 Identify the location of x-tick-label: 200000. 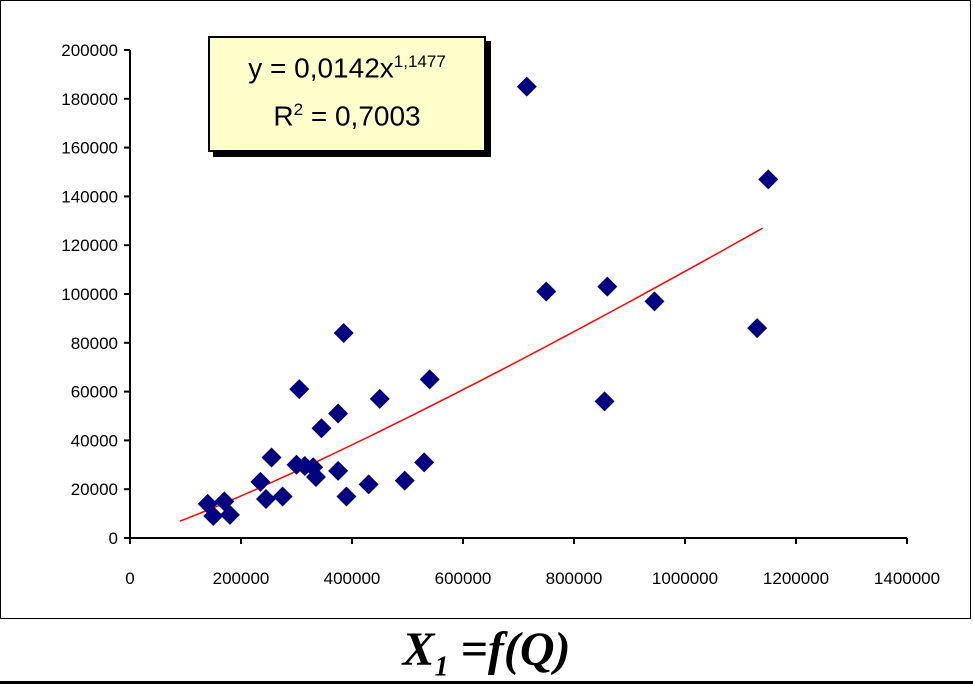
(241, 578).